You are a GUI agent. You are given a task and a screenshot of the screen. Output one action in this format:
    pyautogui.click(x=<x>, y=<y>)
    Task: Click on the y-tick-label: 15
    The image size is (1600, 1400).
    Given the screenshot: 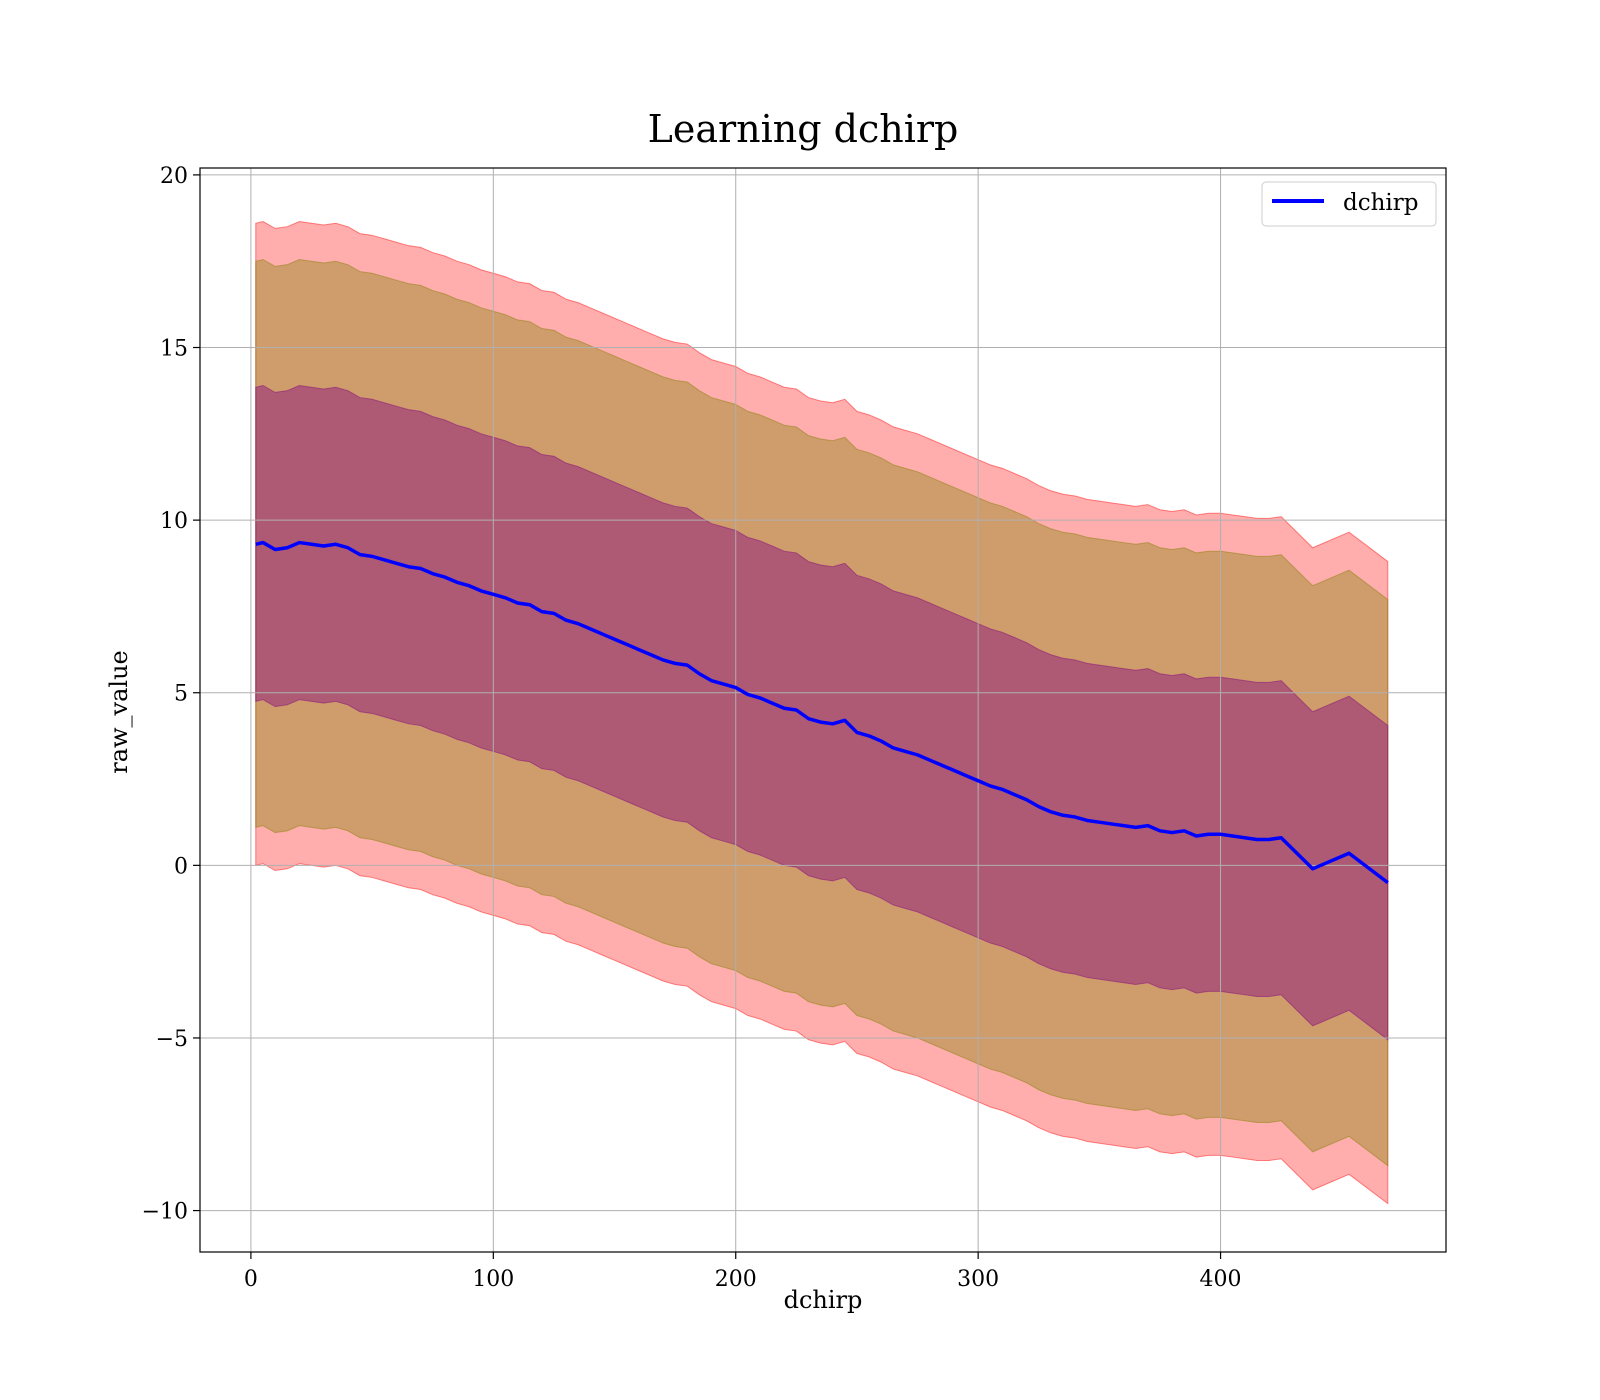 What is the action you would take?
    pyautogui.click(x=174, y=349)
    